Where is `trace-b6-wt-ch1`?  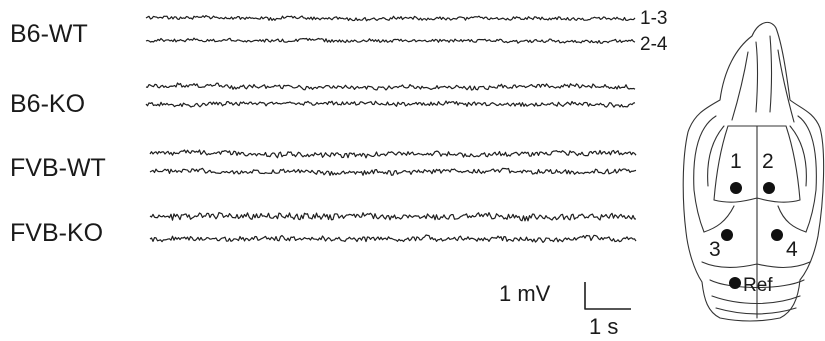 trace-b6-wt-ch1 is located at coordinates (390, 18).